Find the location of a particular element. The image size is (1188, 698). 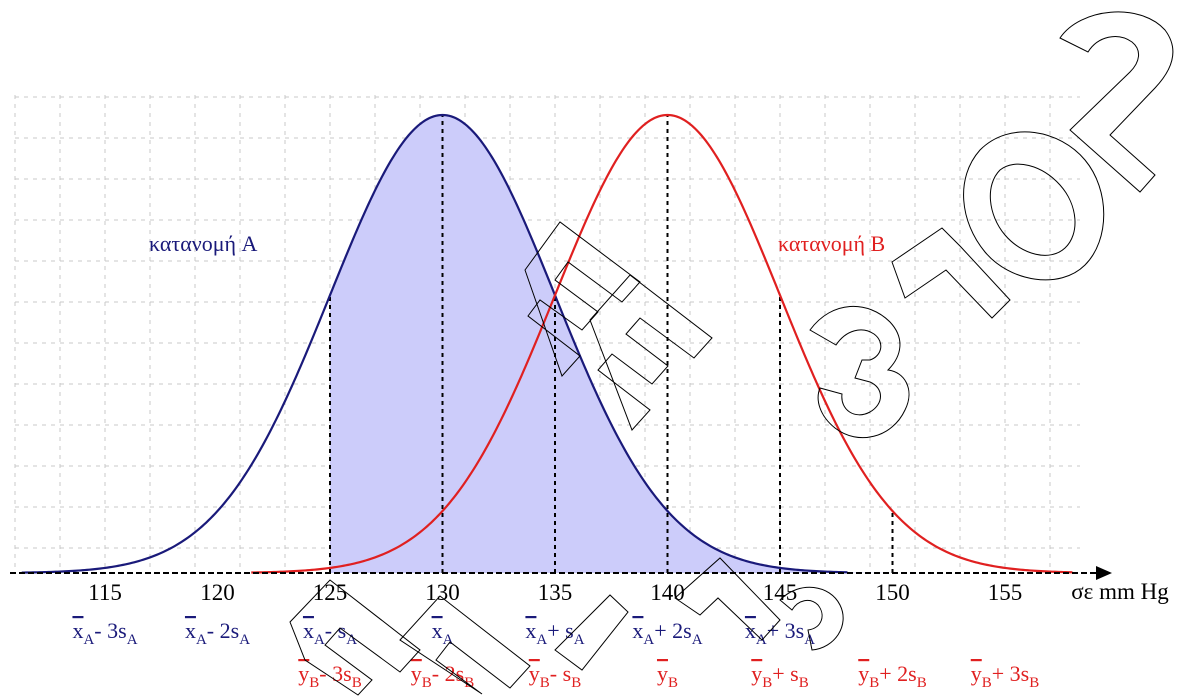

x-tick-label: 150 is located at coordinates (892, 592).